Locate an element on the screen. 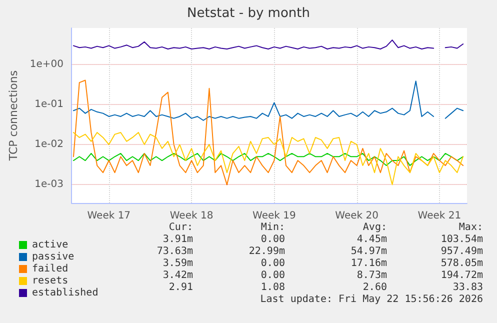 This screenshot has height=323, width=497. text: Cur: is located at coordinates (180, 228).